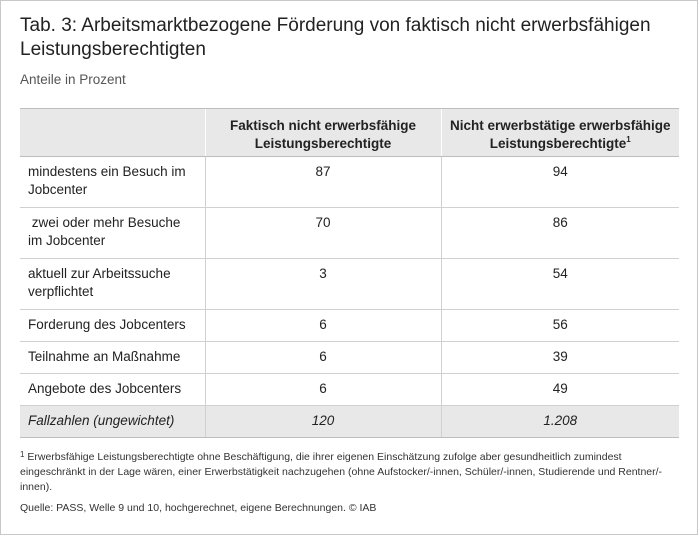 The width and height of the screenshot is (700, 537). I want to click on row-value-col-2: 49, so click(559, 389).